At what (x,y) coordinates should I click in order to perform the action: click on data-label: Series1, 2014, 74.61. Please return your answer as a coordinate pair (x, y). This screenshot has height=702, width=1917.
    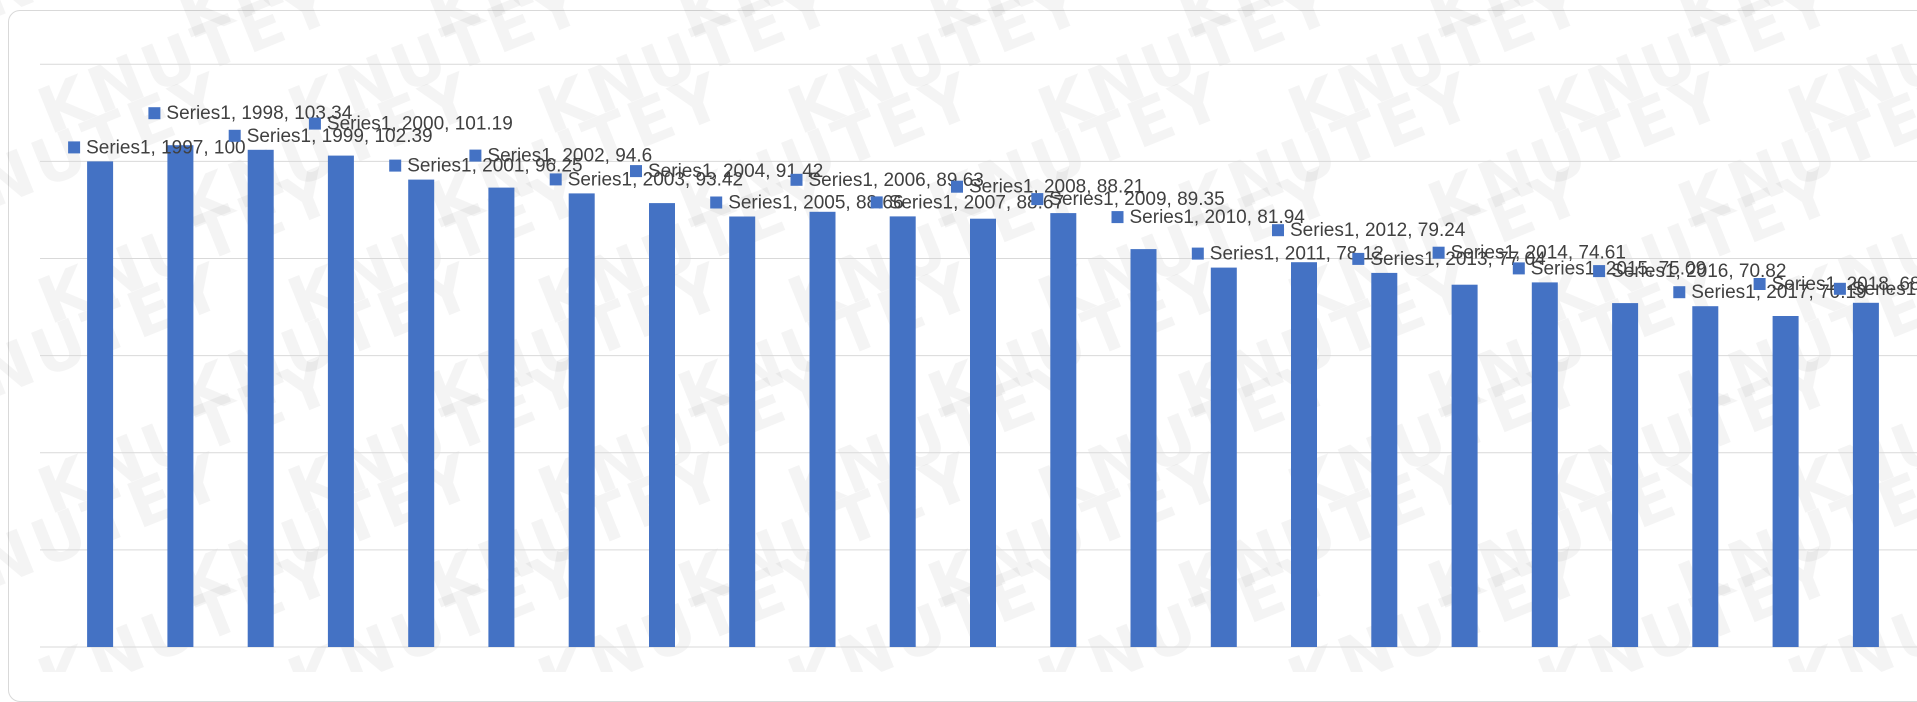
    Looking at the image, I should click on (1538, 253).